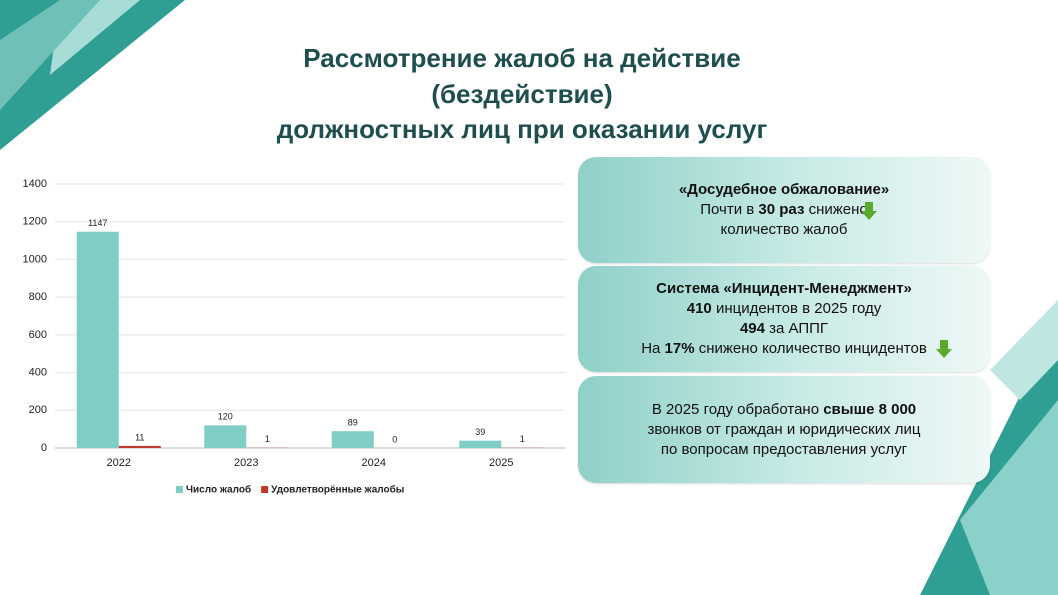 The height and width of the screenshot is (595, 1058). What do you see at coordinates (501, 463) in the screenshot?
I see `x-tick-label: 2025` at bounding box center [501, 463].